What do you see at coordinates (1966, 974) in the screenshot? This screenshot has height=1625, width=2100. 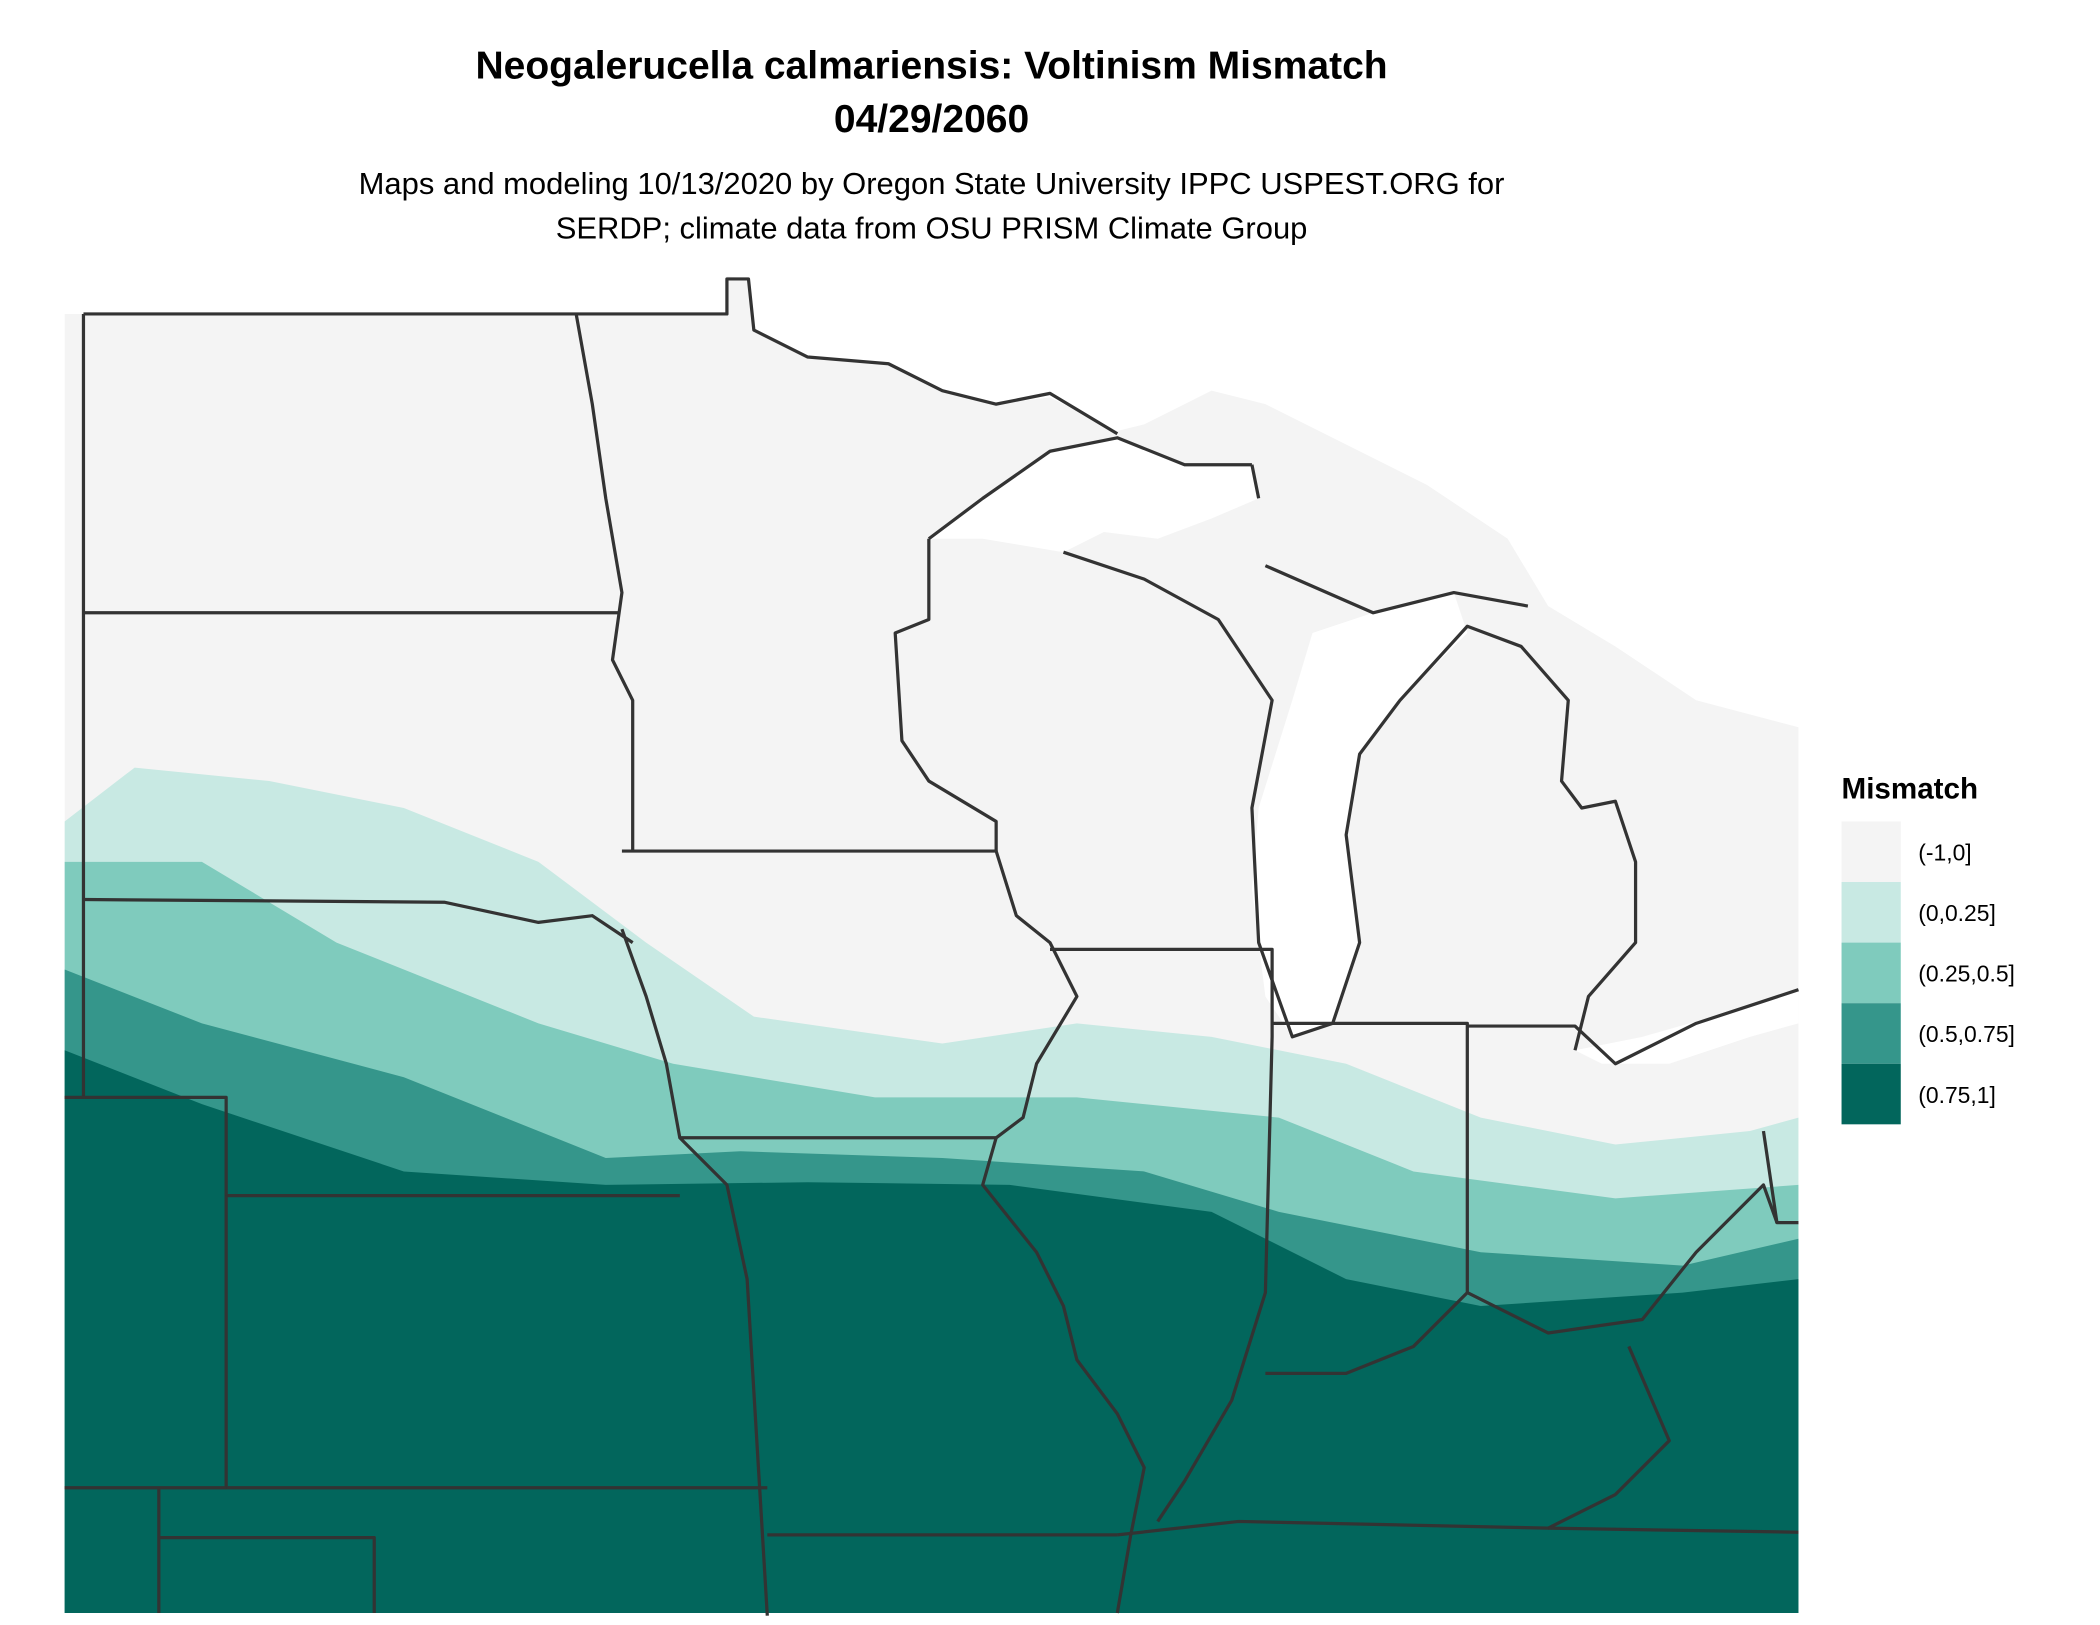 I see `legend-label: (0.25,0.5]` at bounding box center [1966, 974].